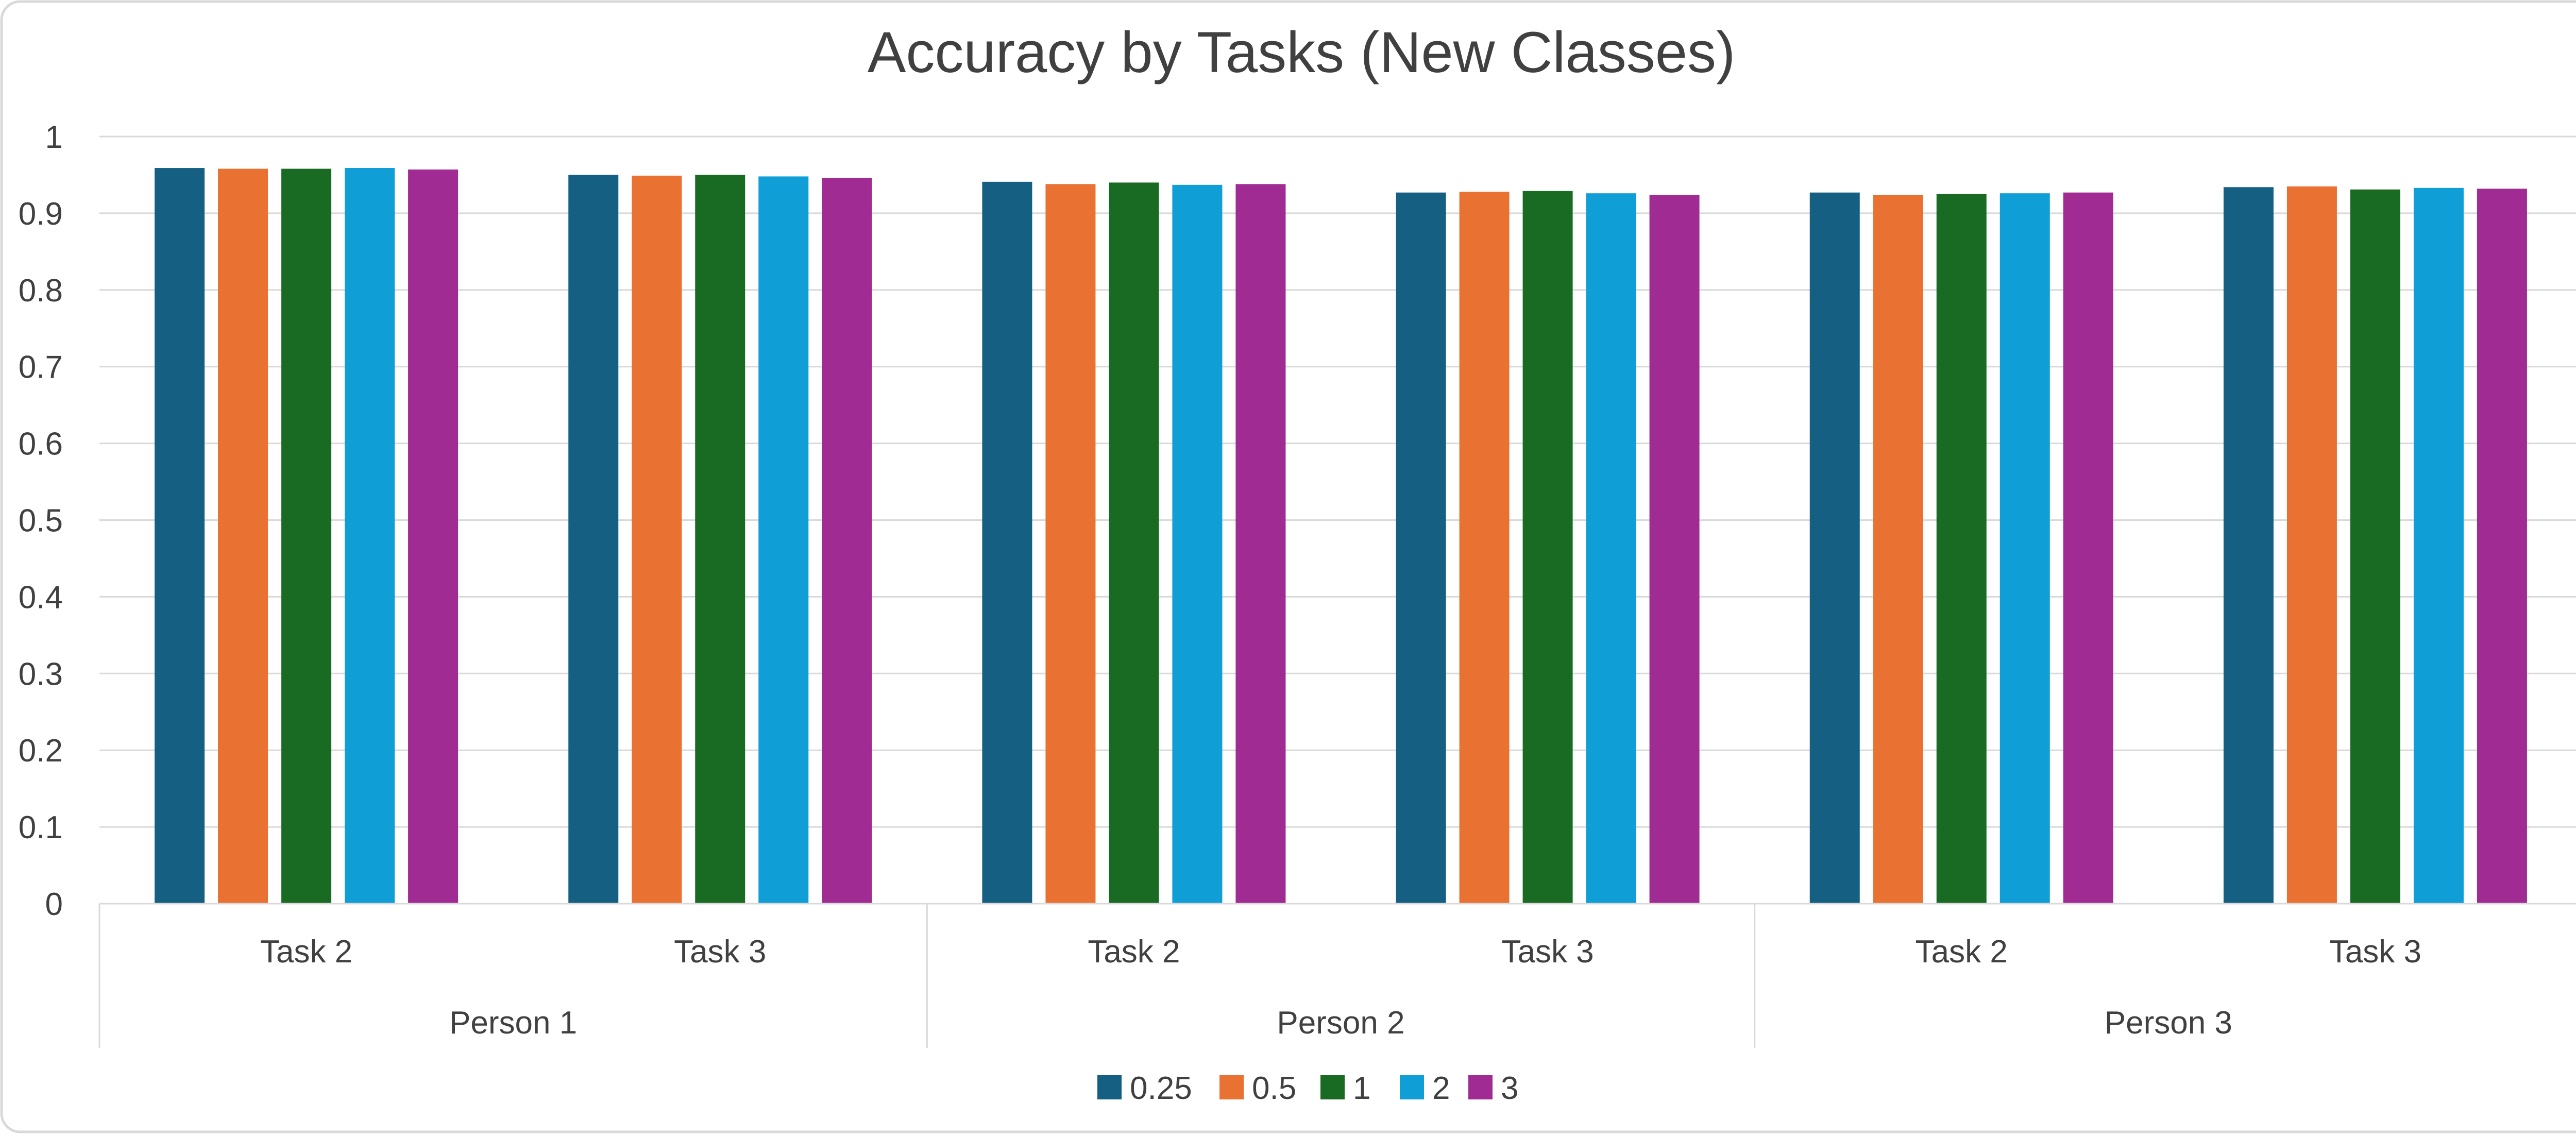 This screenshot has height=1136, width=2576. I want to click on legend-label: 0.25, so click(1161, 1089).